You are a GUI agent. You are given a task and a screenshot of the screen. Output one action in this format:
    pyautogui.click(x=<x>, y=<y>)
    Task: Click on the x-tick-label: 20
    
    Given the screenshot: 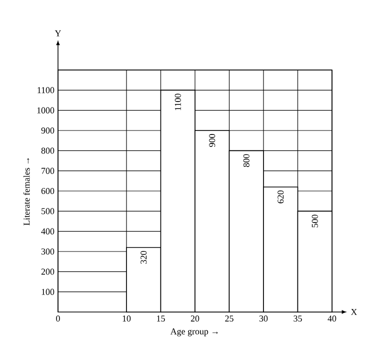 What is the action you would take?
    pyautogui.click(x=195, y=319)
    